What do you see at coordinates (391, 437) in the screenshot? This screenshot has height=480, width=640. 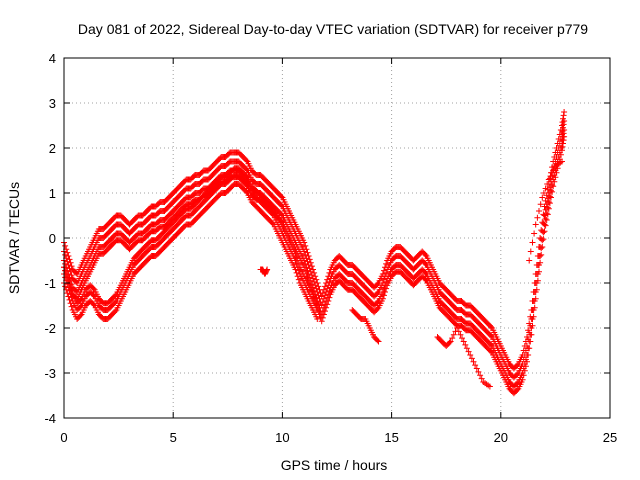 I see `x-tick-label: 15` at bounding box center [391, 437].